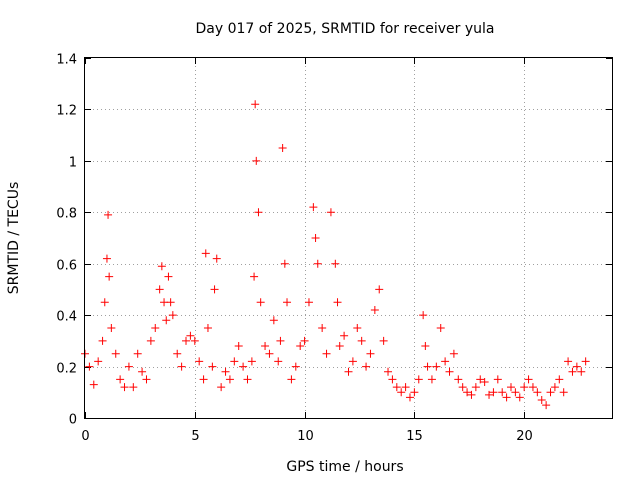 The width and height of the screenshot is (640, 480). What do you see at coordinates (73, 163) in the screenshot?
I see `y-tick-label: 1` at bounding box center [73, 163].